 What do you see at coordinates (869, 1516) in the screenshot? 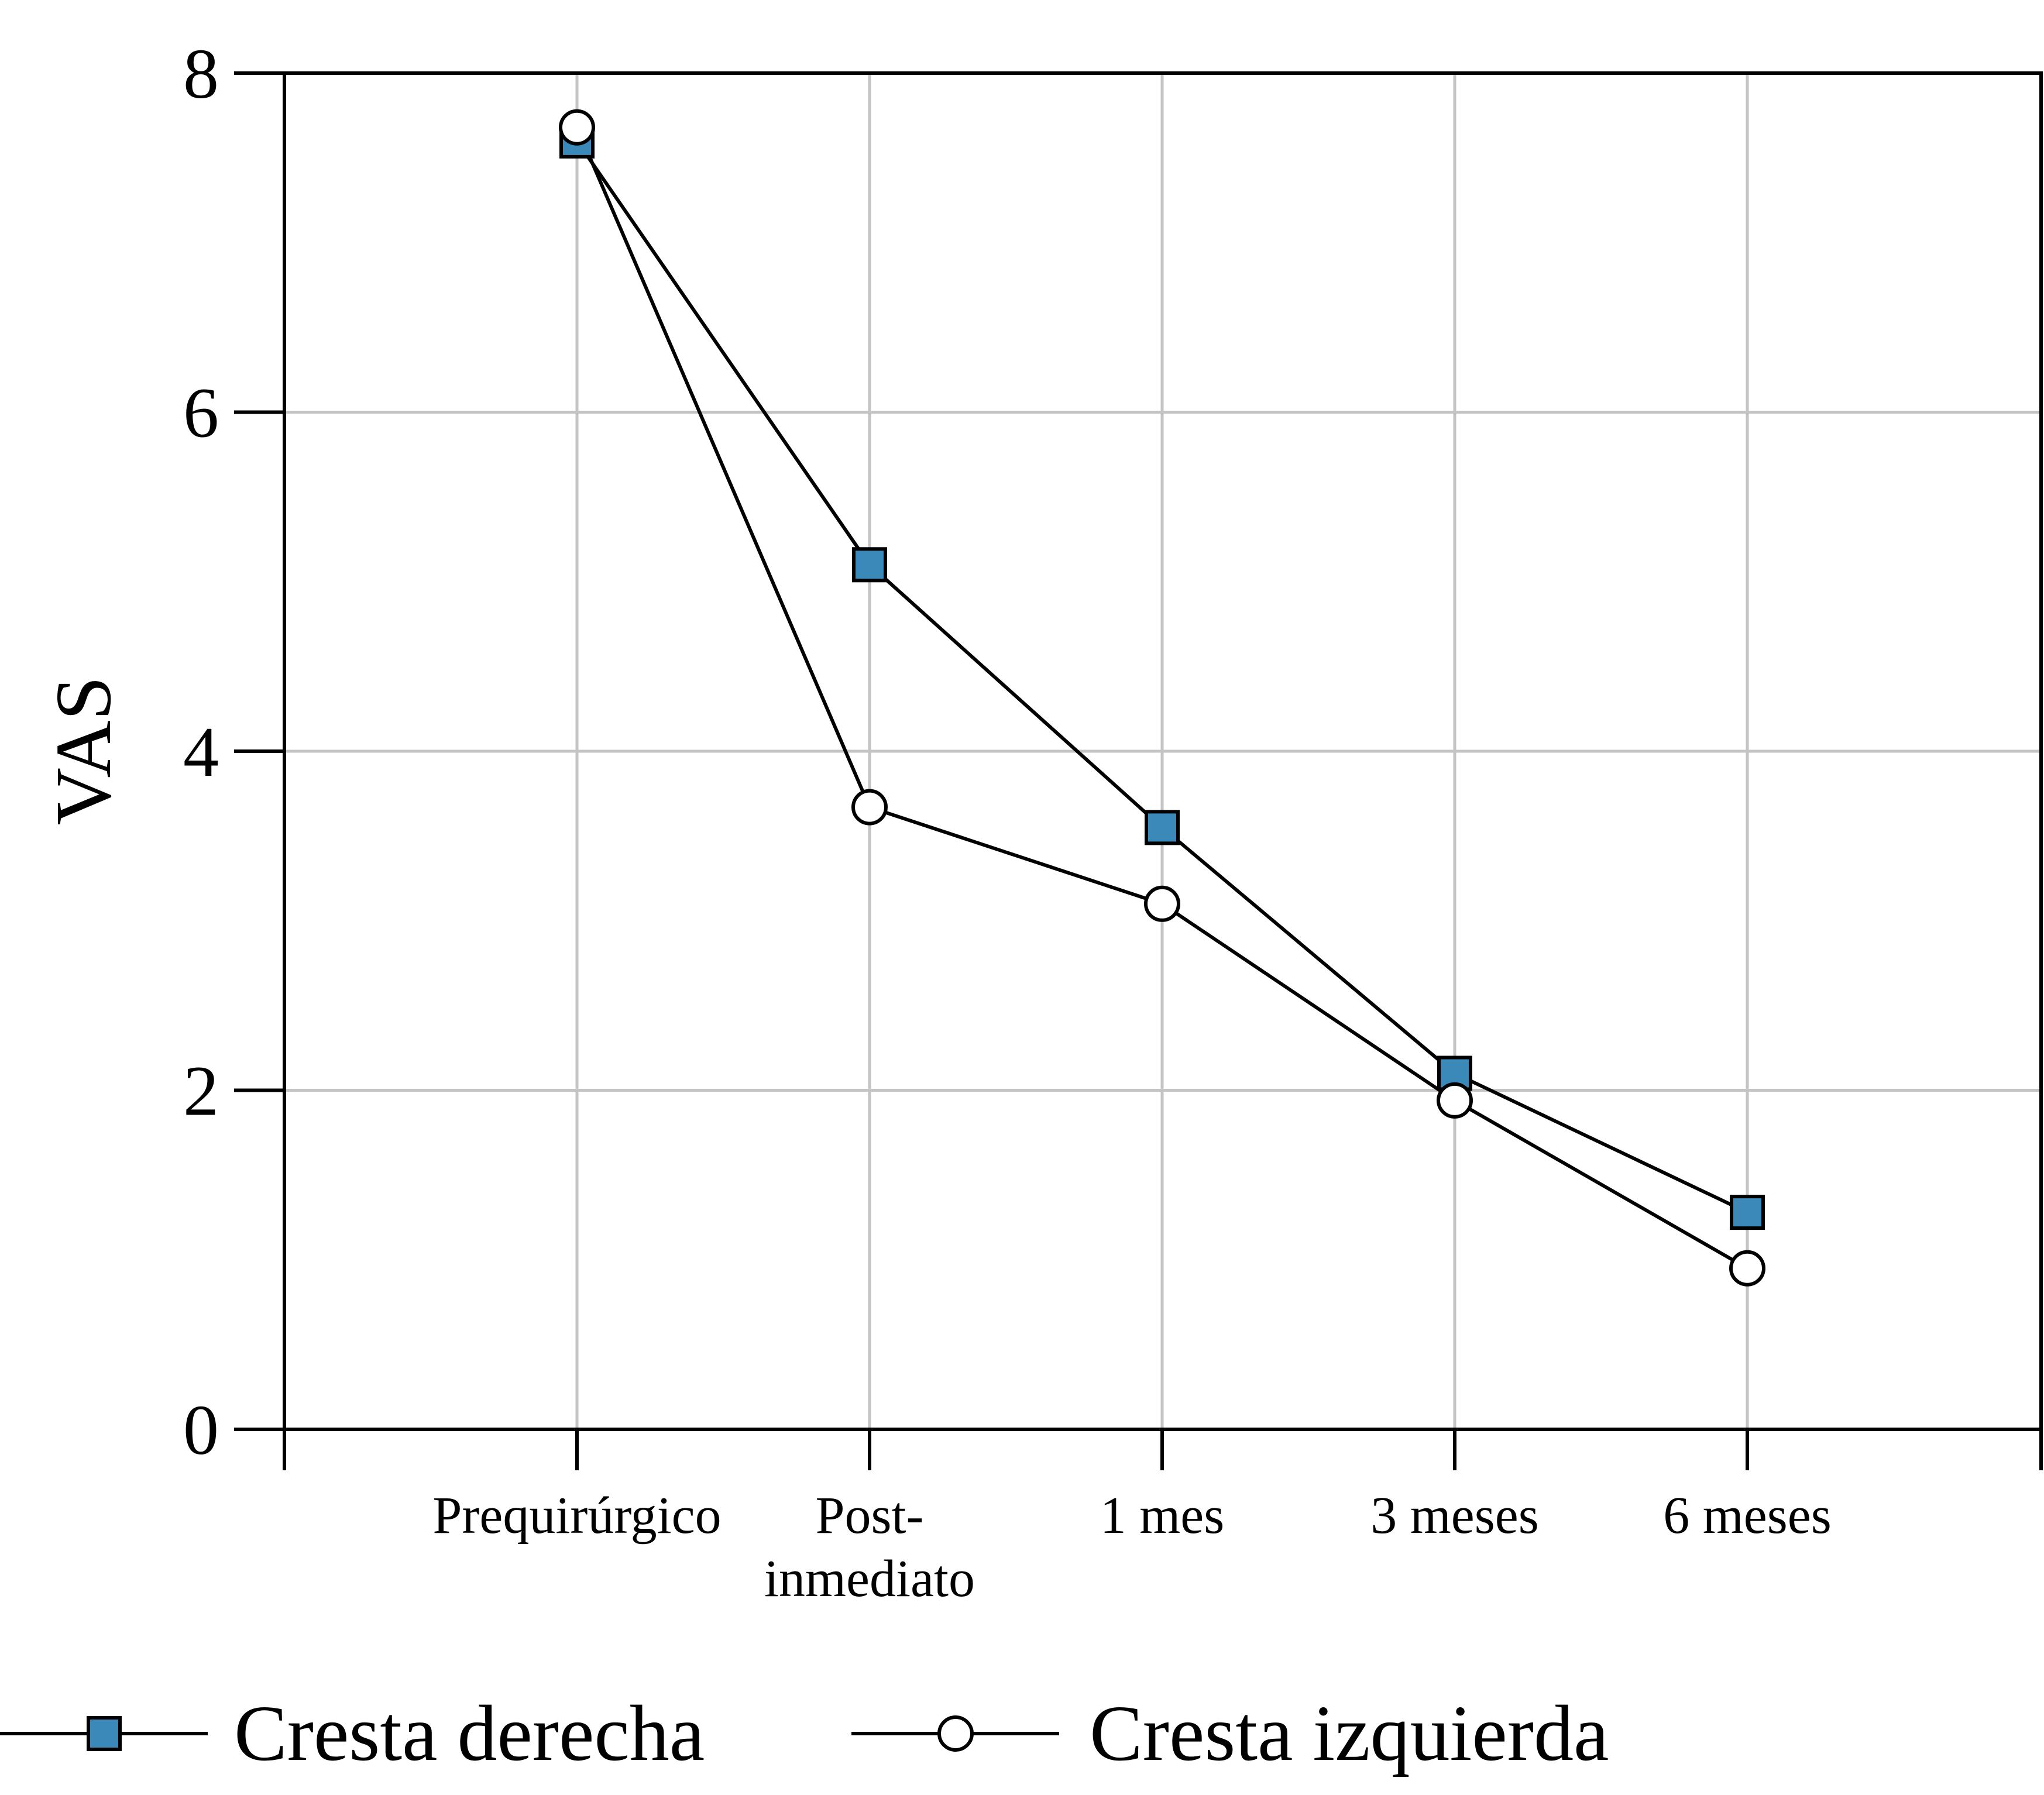
I see `x-tick-label-1-line-0: Post-` at bounding box center [869, 1516].